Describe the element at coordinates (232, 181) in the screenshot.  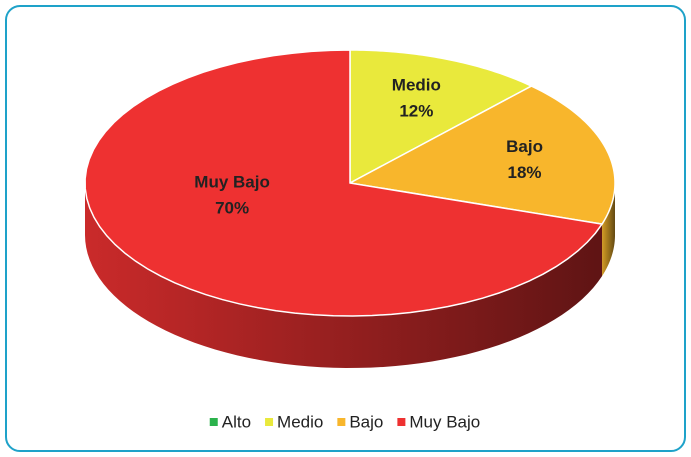
I see `slice-label-name: Muy Bajo` at that location.